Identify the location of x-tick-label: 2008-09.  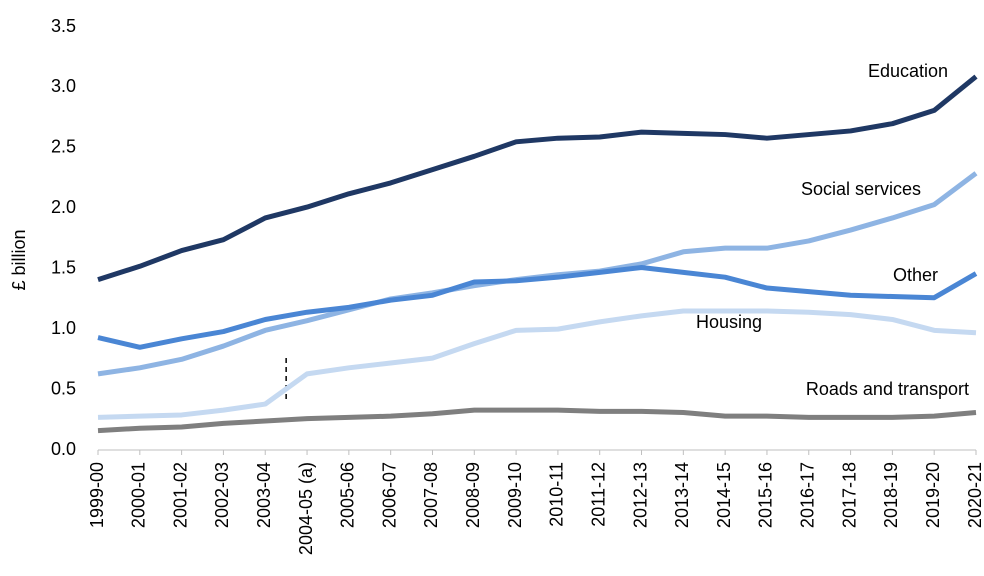
(473, 495).